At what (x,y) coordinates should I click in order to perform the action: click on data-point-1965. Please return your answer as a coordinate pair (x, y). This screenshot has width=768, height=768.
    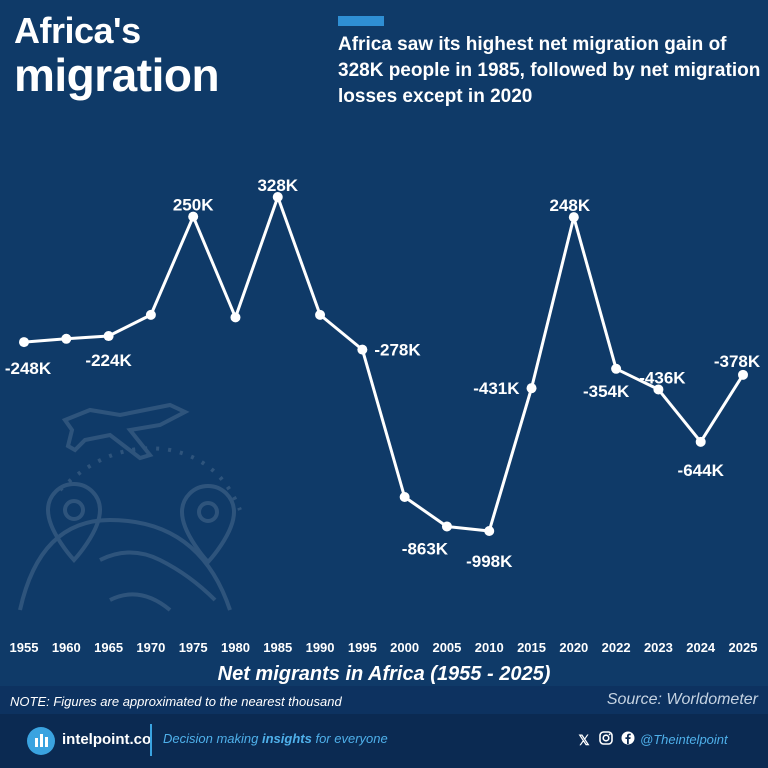
    Looking at the image, I should click on (108, 336).